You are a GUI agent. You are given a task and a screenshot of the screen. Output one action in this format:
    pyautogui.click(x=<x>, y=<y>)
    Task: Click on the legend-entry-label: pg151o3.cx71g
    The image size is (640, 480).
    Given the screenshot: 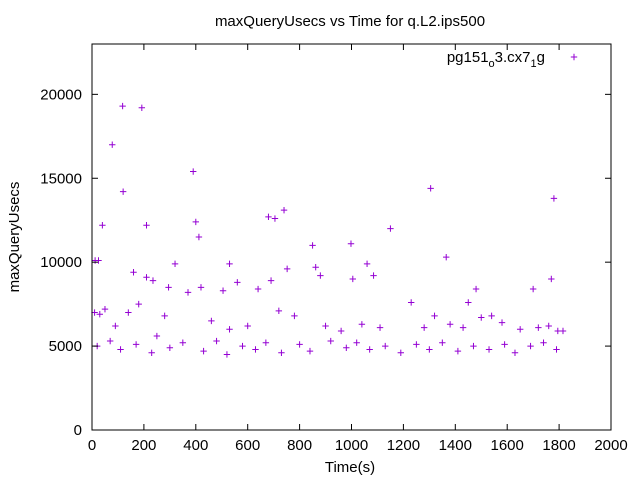 What is the action you would take?
    pyautogui.click(x=496, y=59)
    